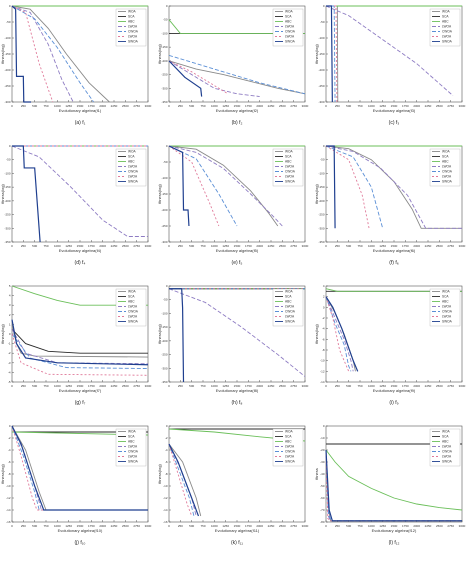 Image resolution: width=474 pixels, height=562 pixels. Describe the element at coordinates (164, 355) in the screenshot. I see `y-tick-label: -250` at that location.